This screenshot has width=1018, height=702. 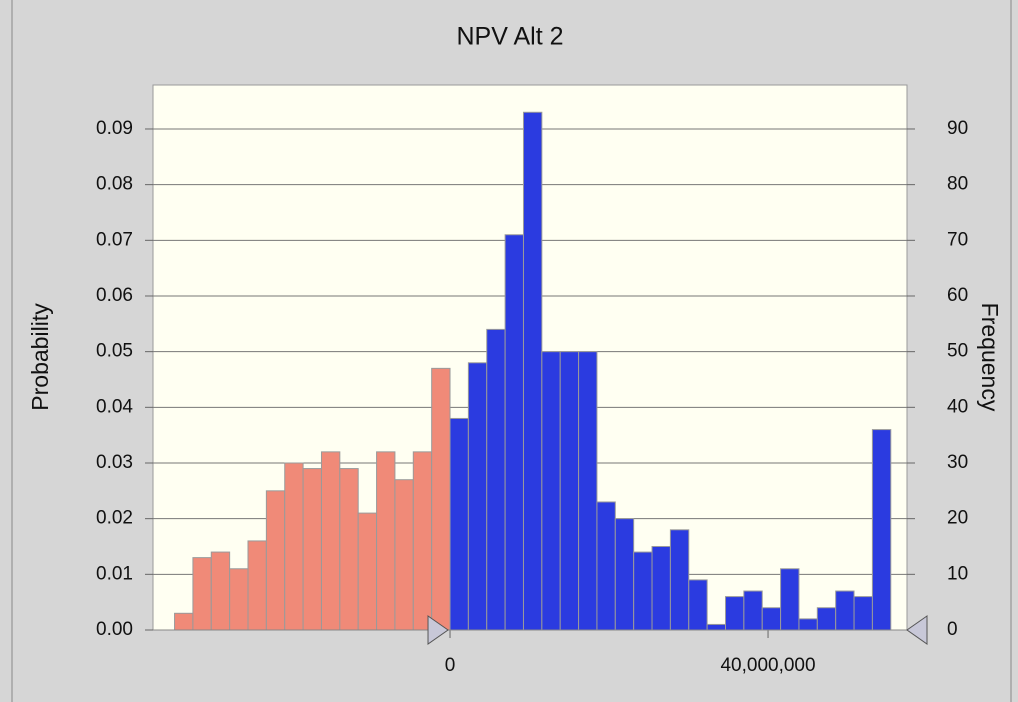 What do you see at coordinates (957, 239) in the screenshot?
I see `y2-tick-label: 70` at bounding box center [957, 239].